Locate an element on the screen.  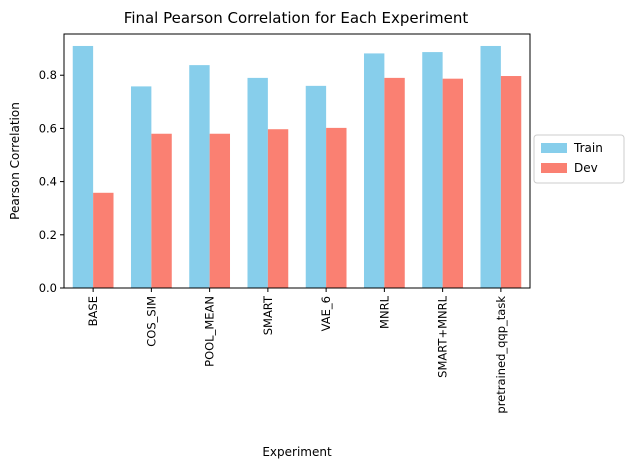
x-tick-label: SMART is located at coordinates (268, 315).